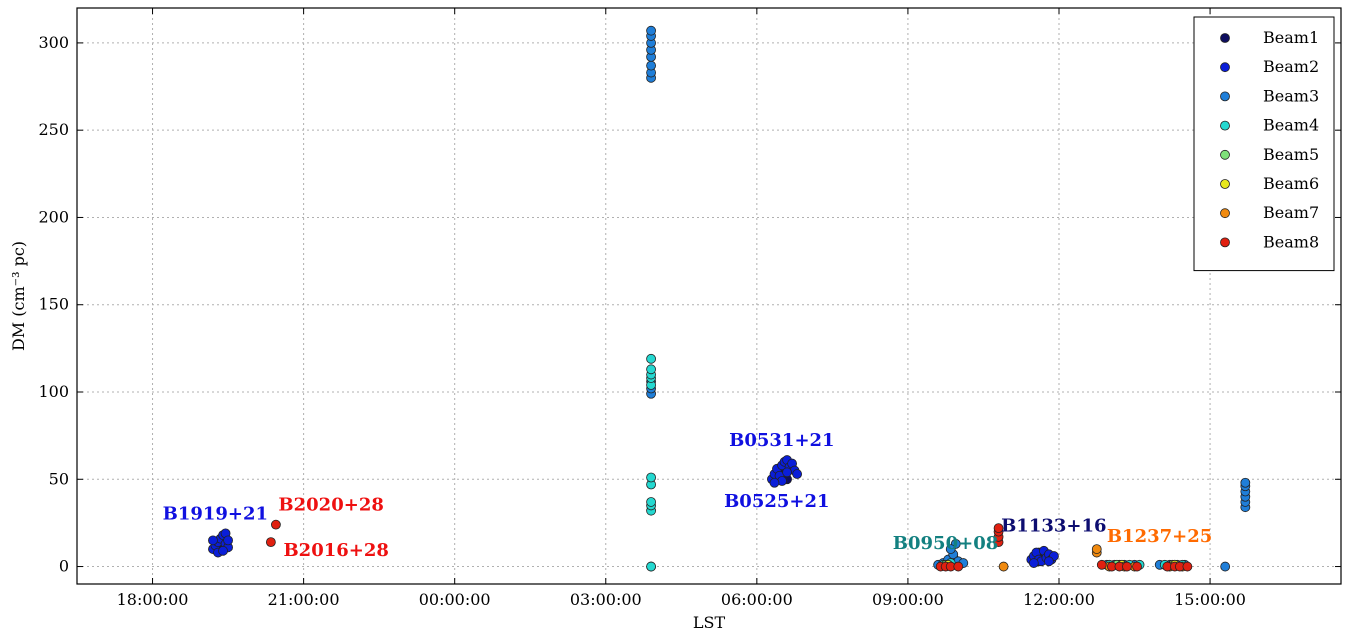 This screenshot has height=633, width=1347. I want to click on x-tick-label: 03:00:00, so click(606, 599).